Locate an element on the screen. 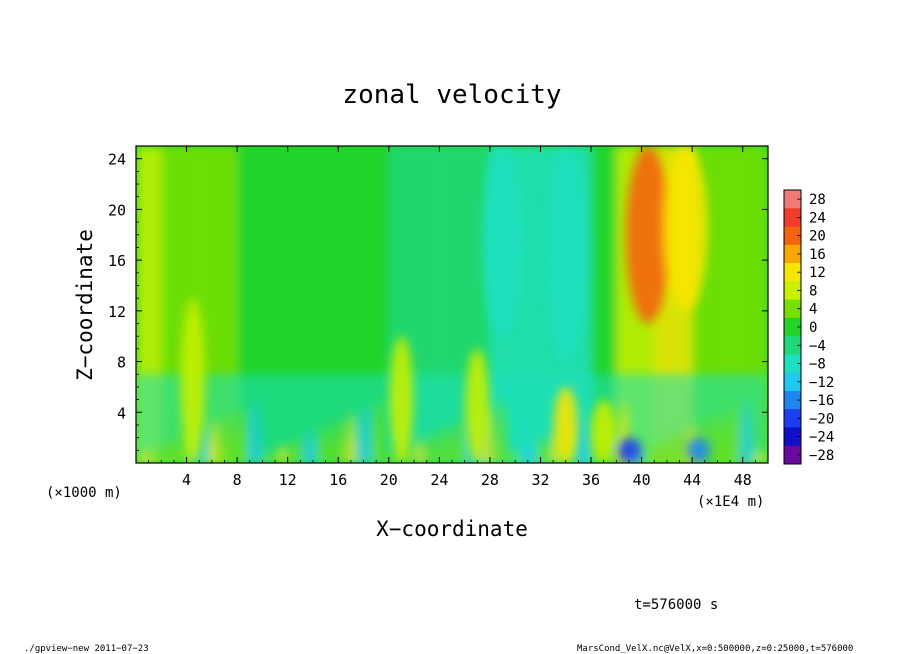 The image size is (904, 654). x-tick-label: 8 is located at coordinates (237, 480).